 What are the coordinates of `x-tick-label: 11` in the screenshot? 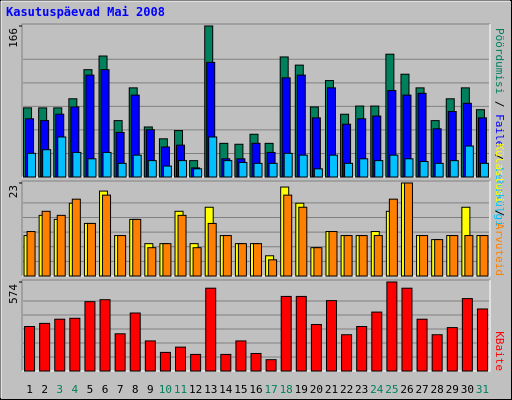 It's located at (180, 389).